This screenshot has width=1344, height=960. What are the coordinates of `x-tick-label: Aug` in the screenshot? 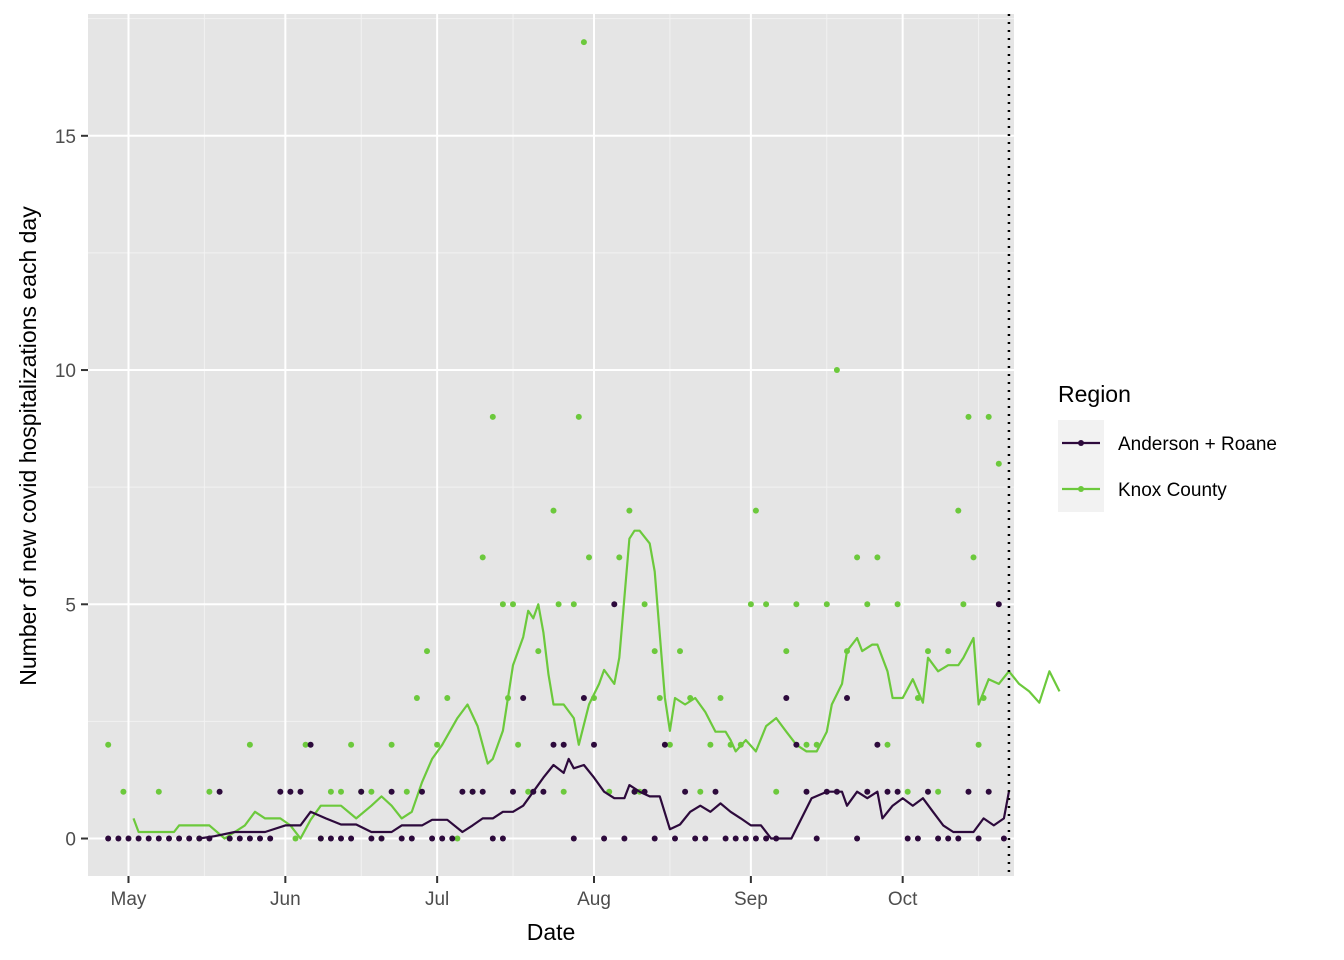 It's located at (594, 899).